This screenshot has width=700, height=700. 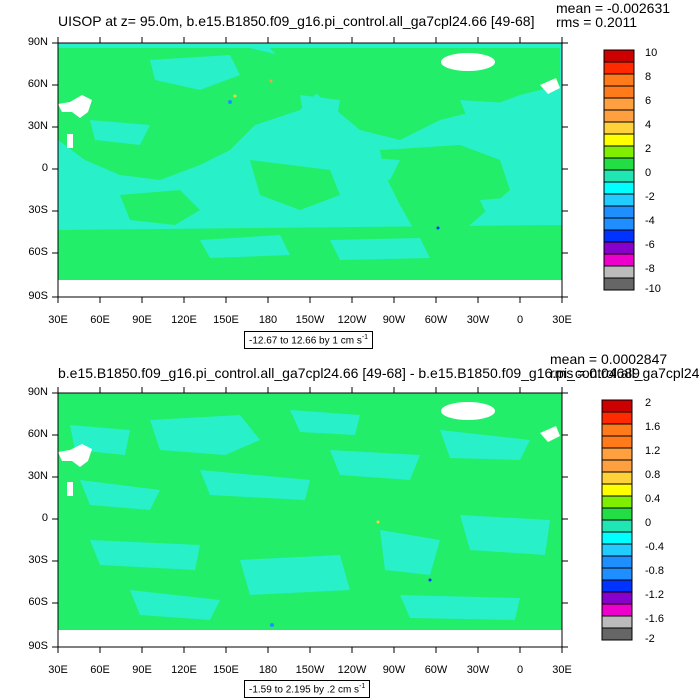 What do you see at coordinates (142, 670) in the screenshot?
I see `panel2-lon-label: 90E` at bounding box center [142, 670].